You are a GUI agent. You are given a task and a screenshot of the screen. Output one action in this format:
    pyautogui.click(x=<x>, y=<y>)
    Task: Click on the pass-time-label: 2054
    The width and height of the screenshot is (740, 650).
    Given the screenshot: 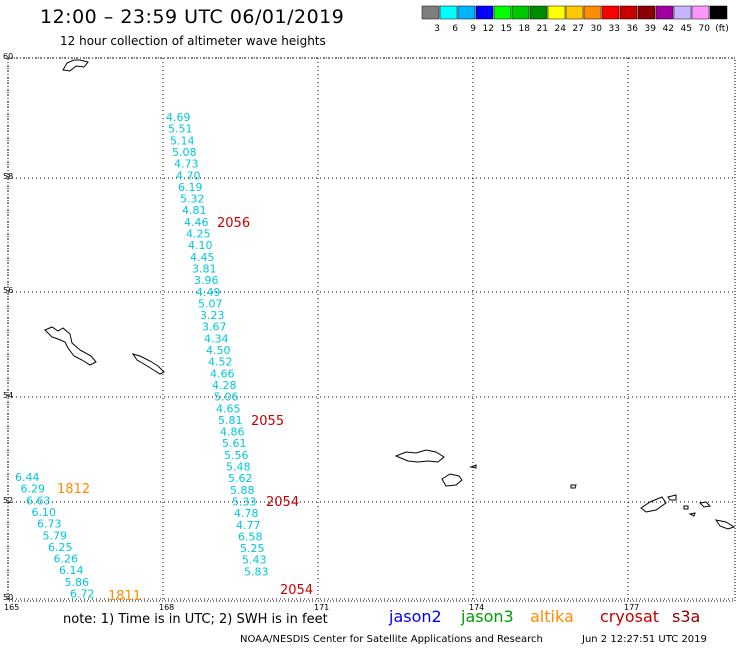 What is the action you would take?
    pyautogui.click(x=282, y=502)
    